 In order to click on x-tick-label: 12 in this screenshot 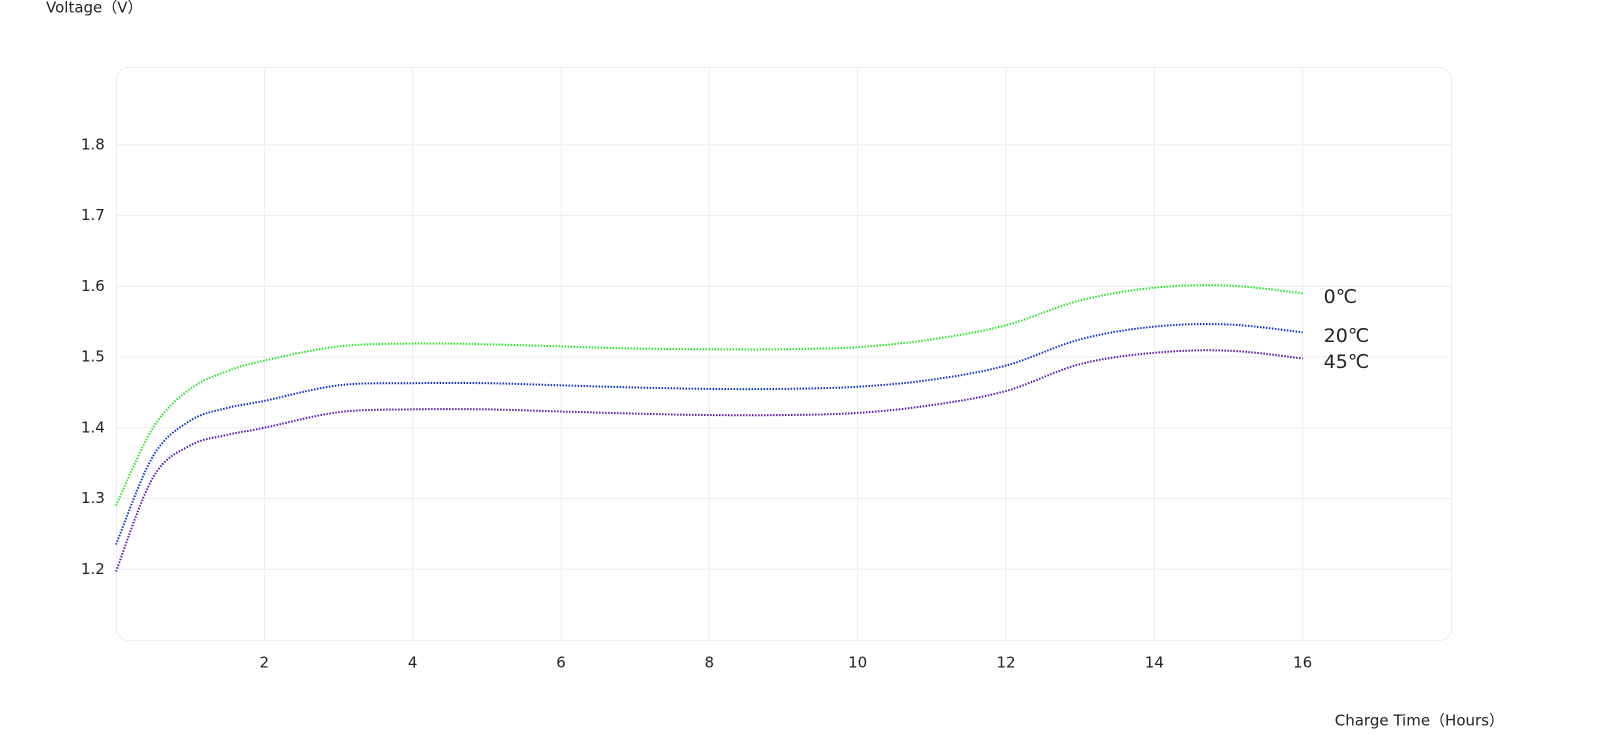, I will do `click(1005, 663)`.